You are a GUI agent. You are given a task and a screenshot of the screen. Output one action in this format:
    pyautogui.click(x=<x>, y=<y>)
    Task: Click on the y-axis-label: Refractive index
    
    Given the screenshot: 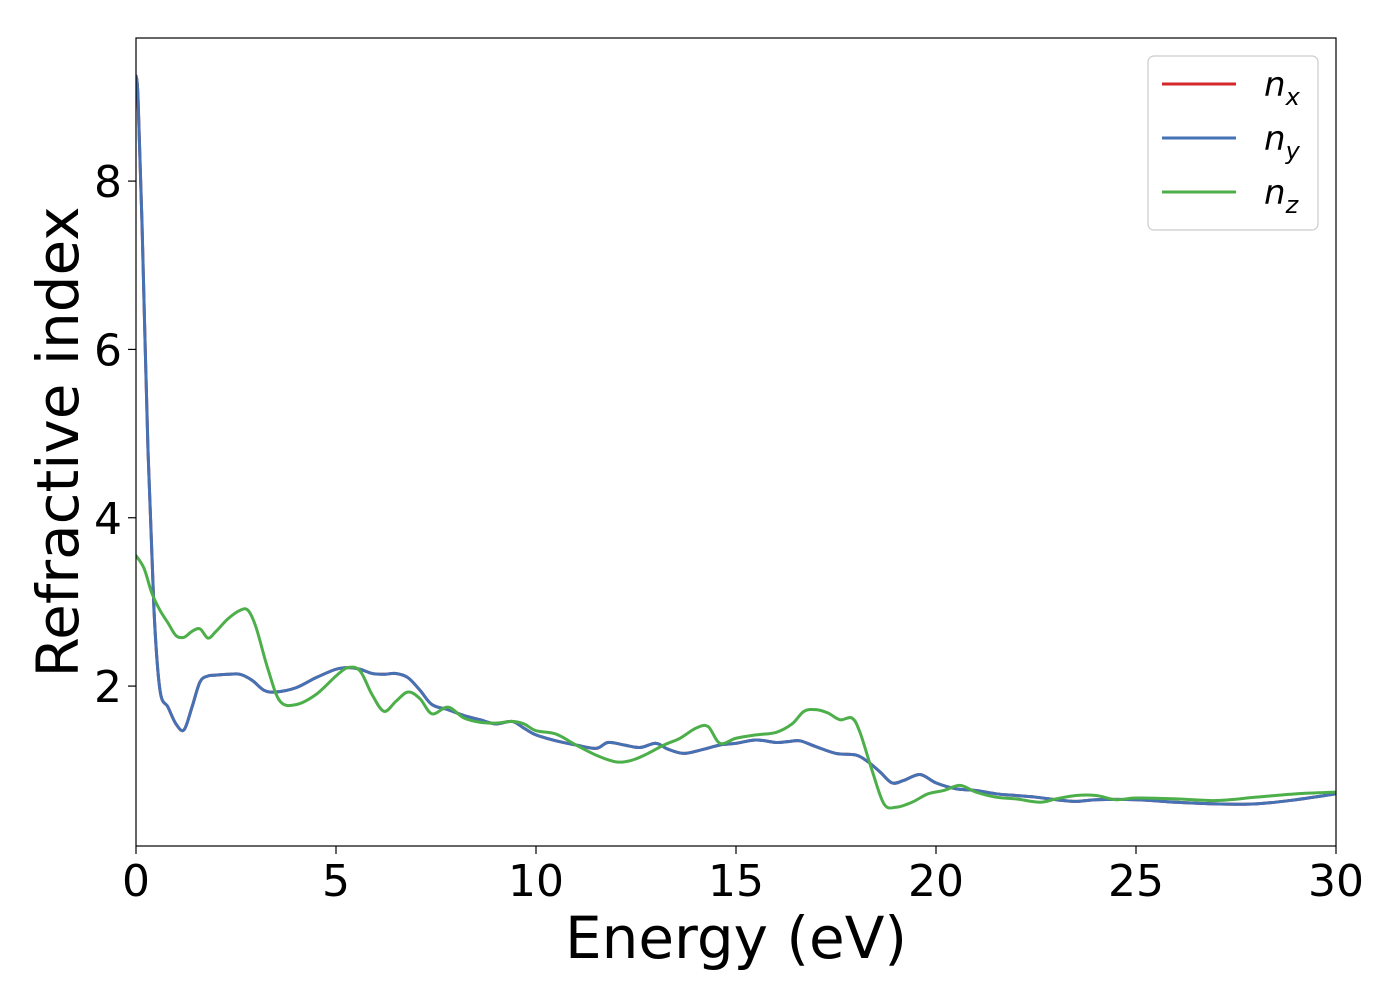 What is the action you would take?
    pyautogui.click(x=58, y=441)
    